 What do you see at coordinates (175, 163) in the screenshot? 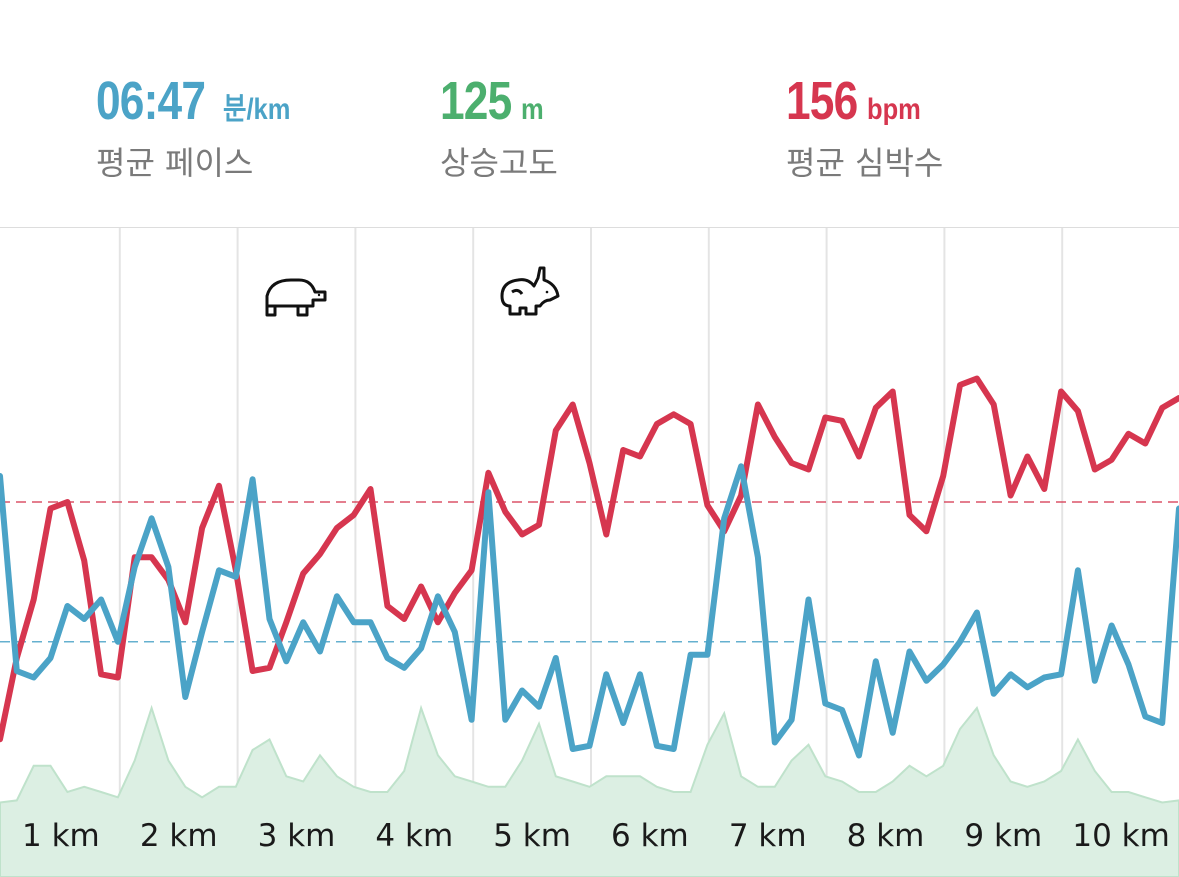
I see `pace-label: 평균 페이스` at bounding box center [175, 163].